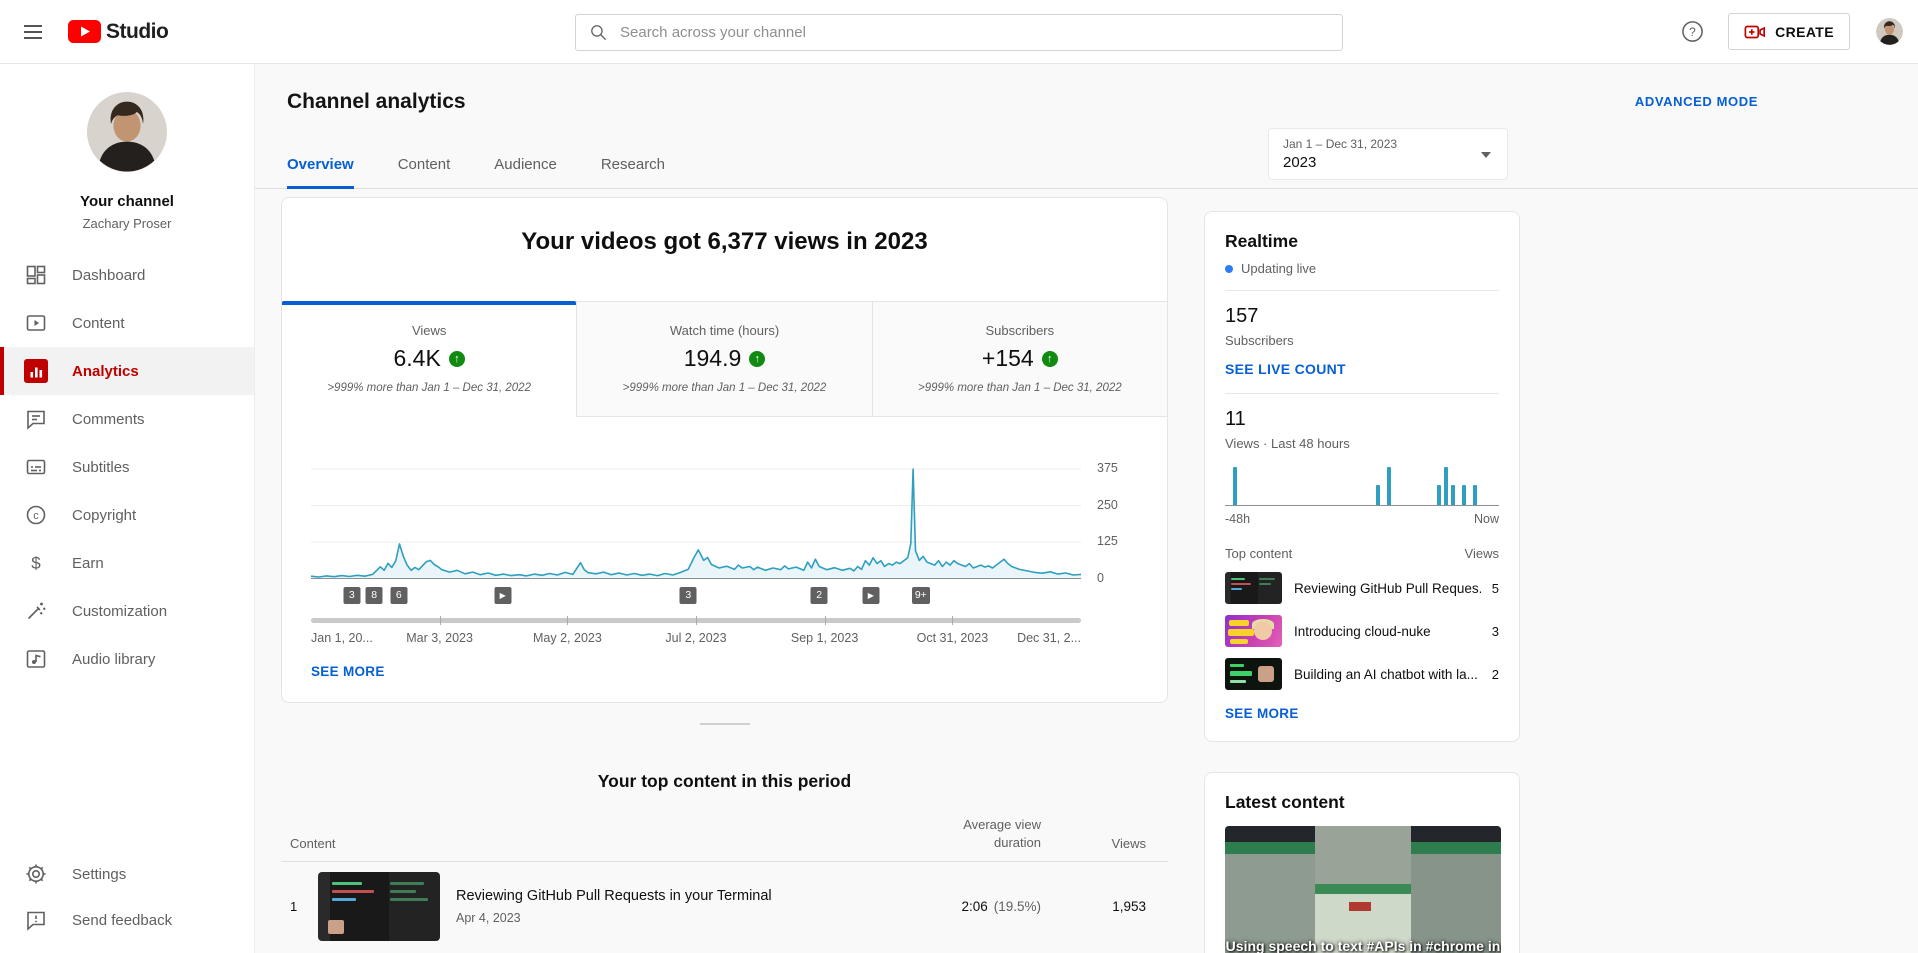 The height and width of the screenshot is (953, 1918). What do you see at coordinates (374, 595) in the screenshot?
I see `video-publish-marker: 8` at bounding box center [374, 595].